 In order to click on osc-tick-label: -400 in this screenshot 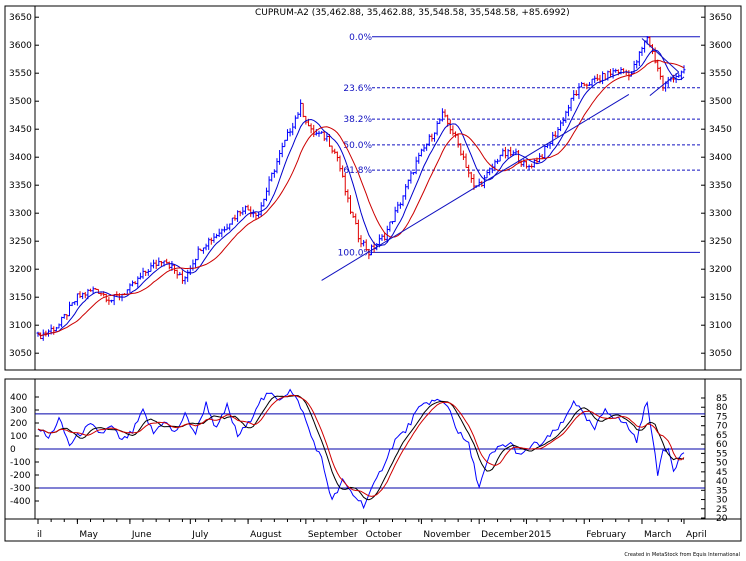, I will do `click(20, 502)`.